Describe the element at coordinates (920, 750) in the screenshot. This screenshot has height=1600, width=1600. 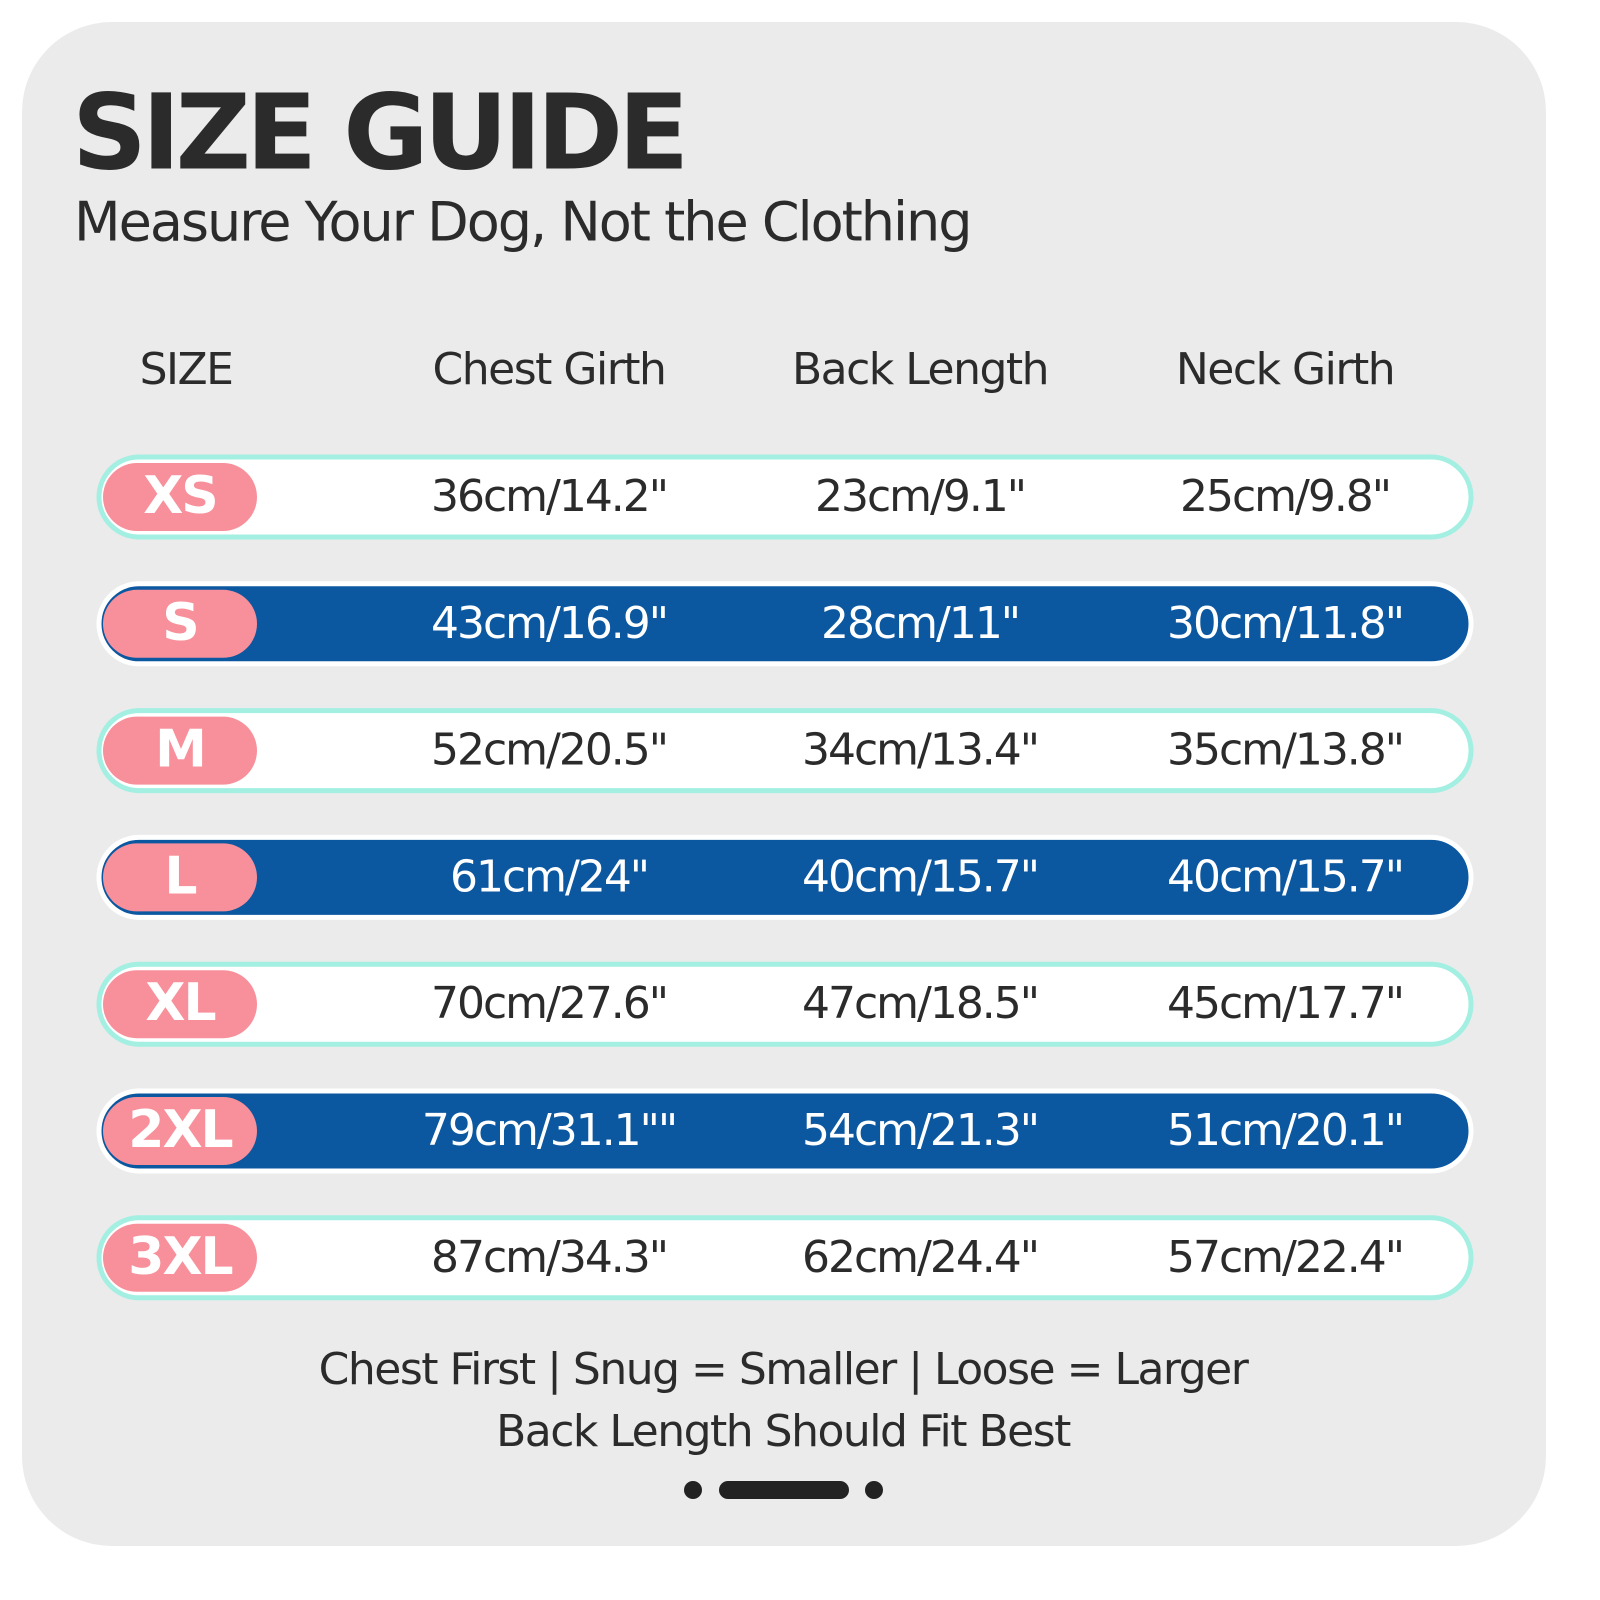
I see `measurement: 34cm/13.4"` at that location.